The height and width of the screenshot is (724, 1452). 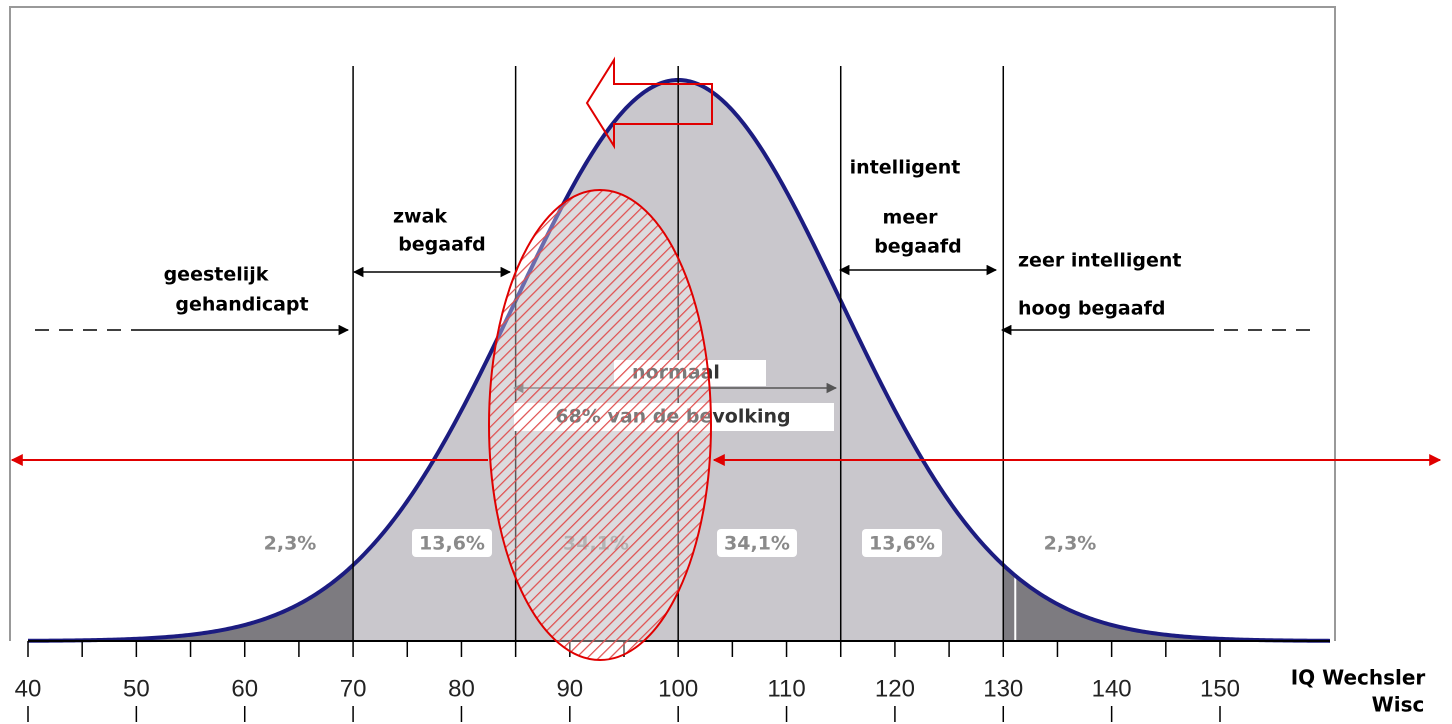 What do you see at coordinates (786, 688) in the screenshot?
I see `tick-label: 110` at bounding box center [786, 688].